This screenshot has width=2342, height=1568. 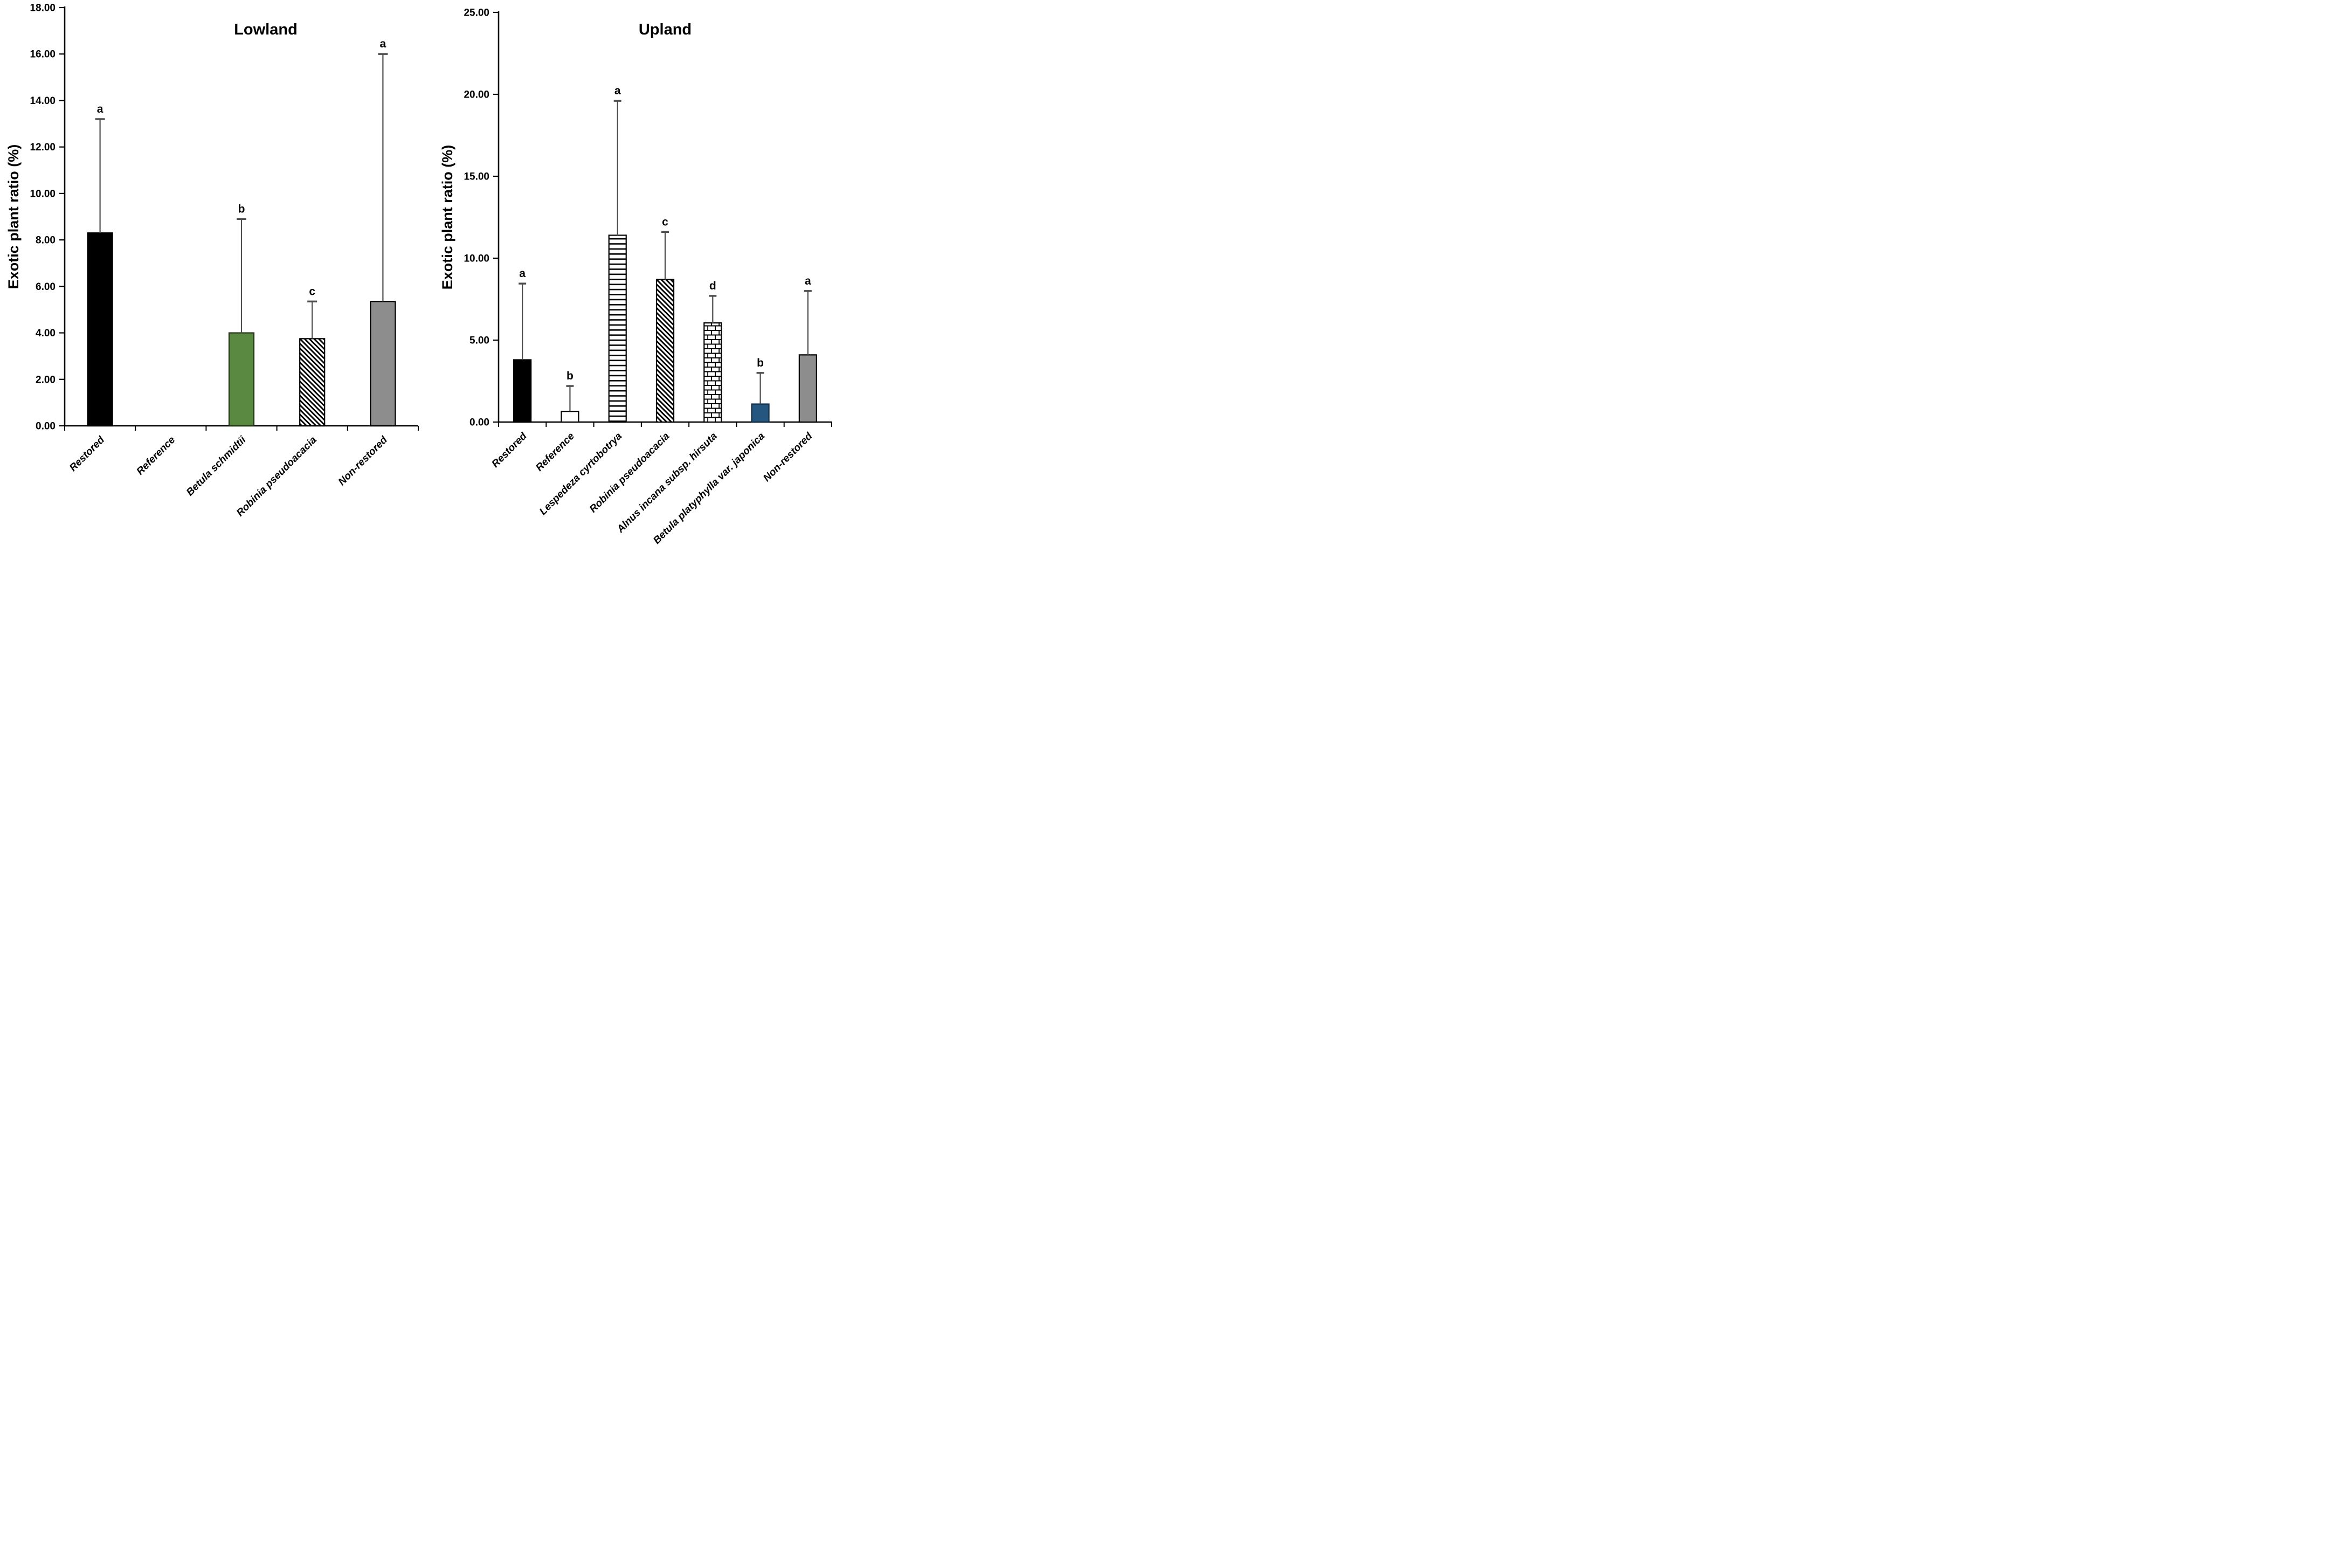 I want to click on y-tick-label: 15.00, so click(x=476, y=177).